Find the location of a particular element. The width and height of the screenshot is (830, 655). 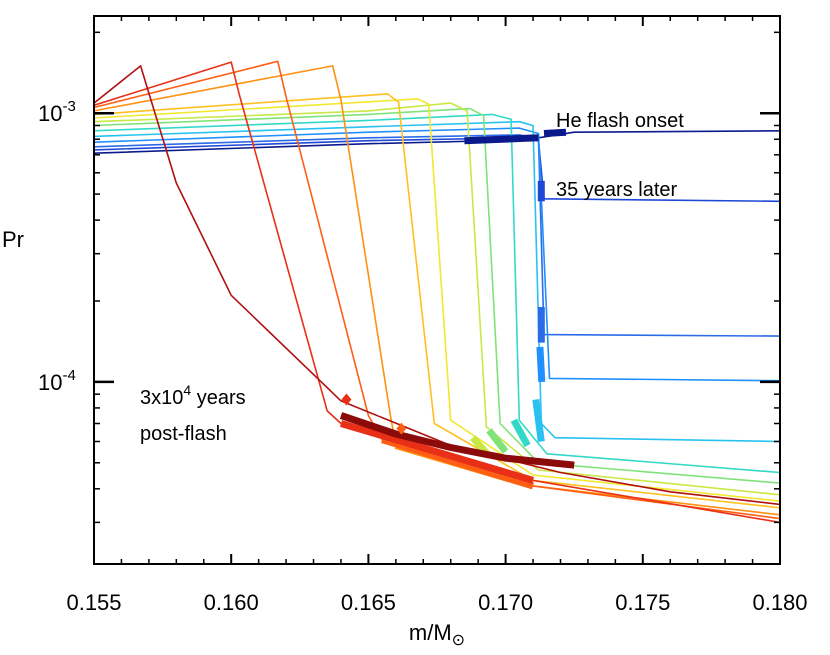

annotation-post-flash-2: post-flash is located at coordinates (183, 434).